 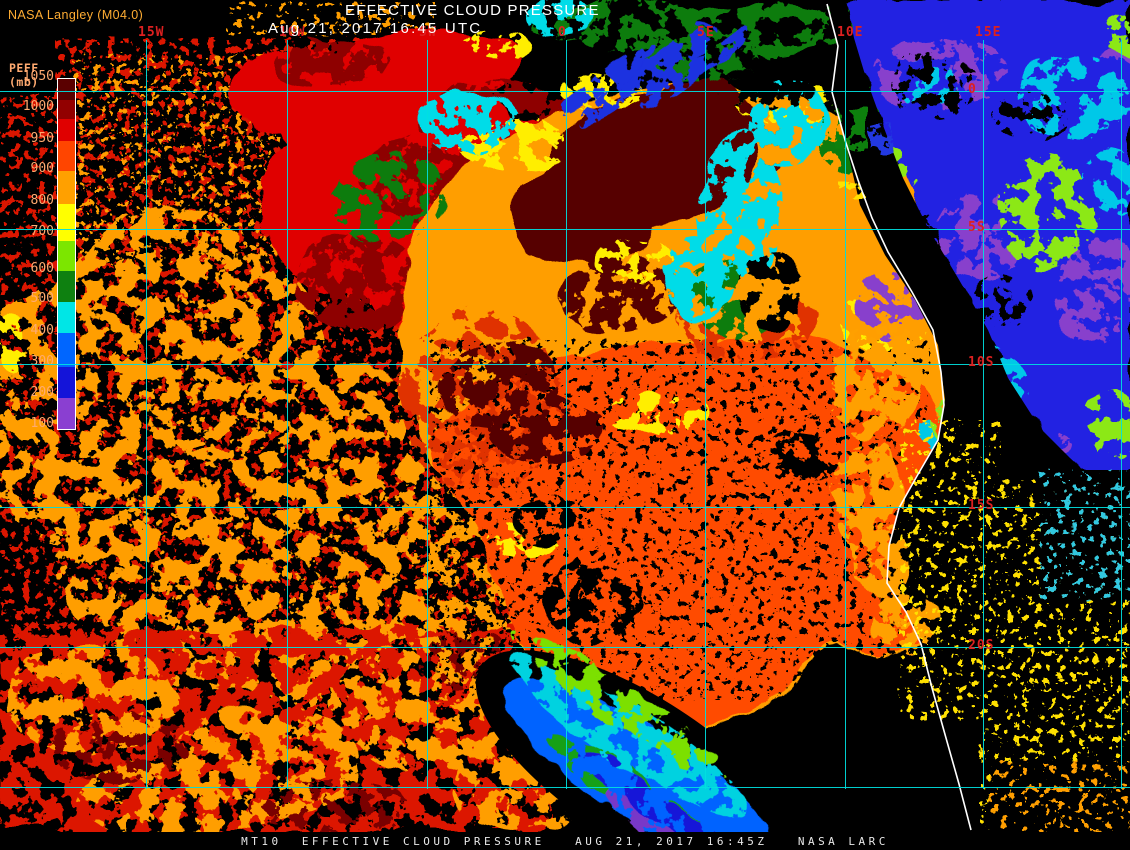 What do you see at coordinates (42, 200) in the screenshot?
I see `legend-tick-800: 800` at bounding box center [42, 200].